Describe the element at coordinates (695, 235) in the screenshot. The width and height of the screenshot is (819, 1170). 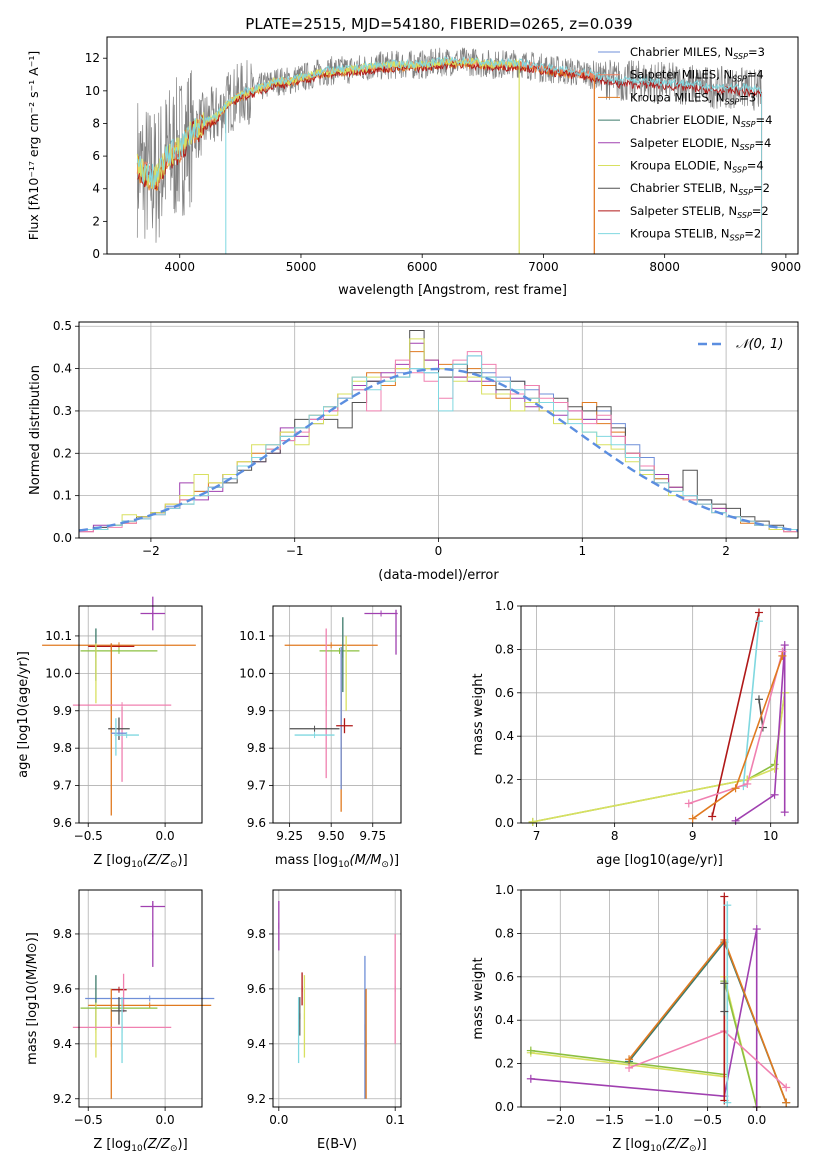
I see `legend-label: Kroupa STELIB, NSSP=2` at that location.